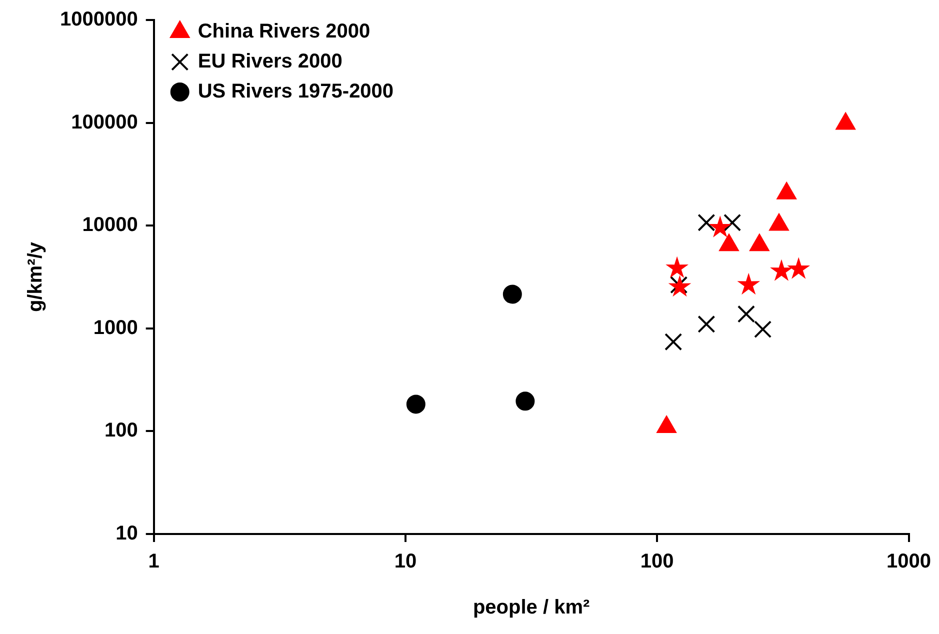  I want to click on x-axis-title: people / km², so click(531, 607).